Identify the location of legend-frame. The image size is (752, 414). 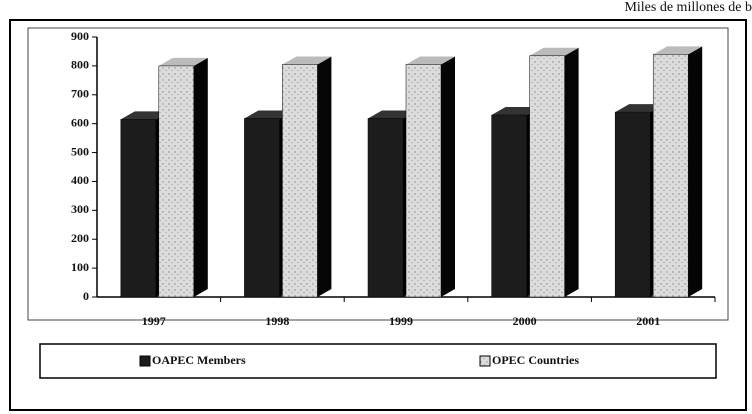
(378, 361).